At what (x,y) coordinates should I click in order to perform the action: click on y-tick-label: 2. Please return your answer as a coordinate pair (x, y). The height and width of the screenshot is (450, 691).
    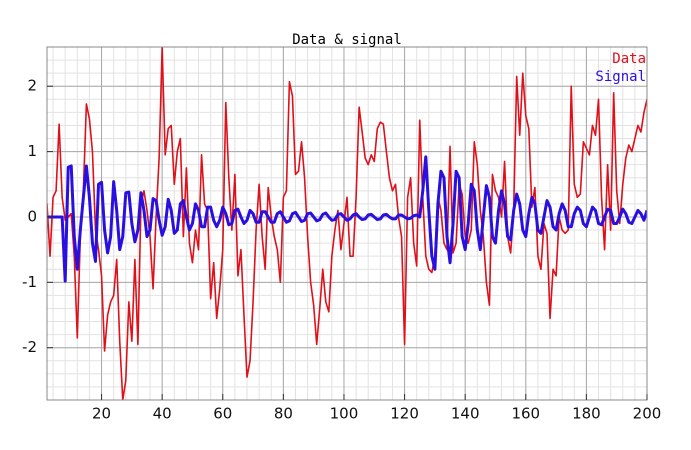
    Looking at the image, I should click on (32, 86).